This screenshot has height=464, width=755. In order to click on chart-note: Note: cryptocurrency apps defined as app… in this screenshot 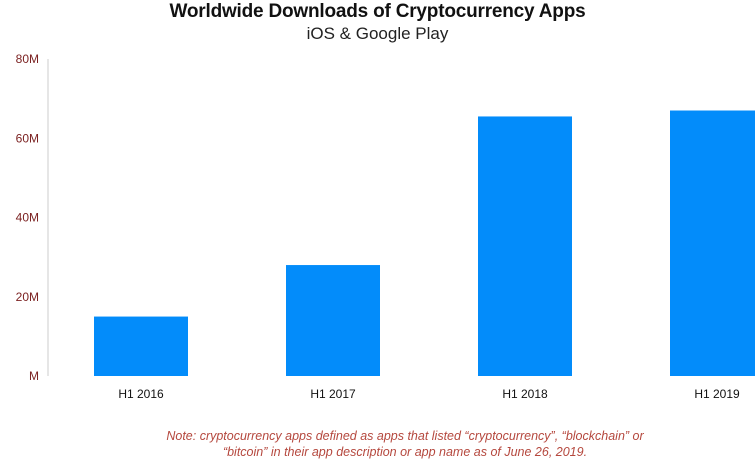, I will do `click(405, 444)`.